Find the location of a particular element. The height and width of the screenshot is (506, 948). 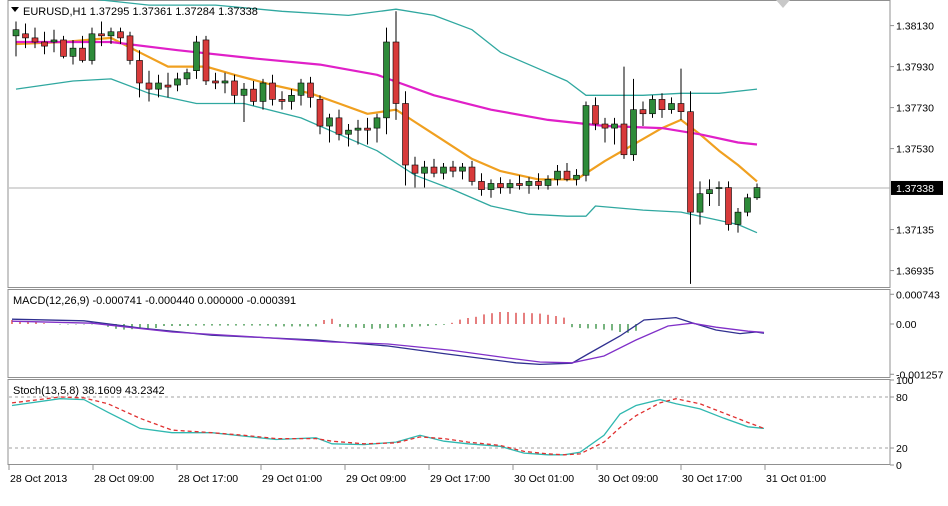

scroll-shift-marker is located at coordinates (783, 4).